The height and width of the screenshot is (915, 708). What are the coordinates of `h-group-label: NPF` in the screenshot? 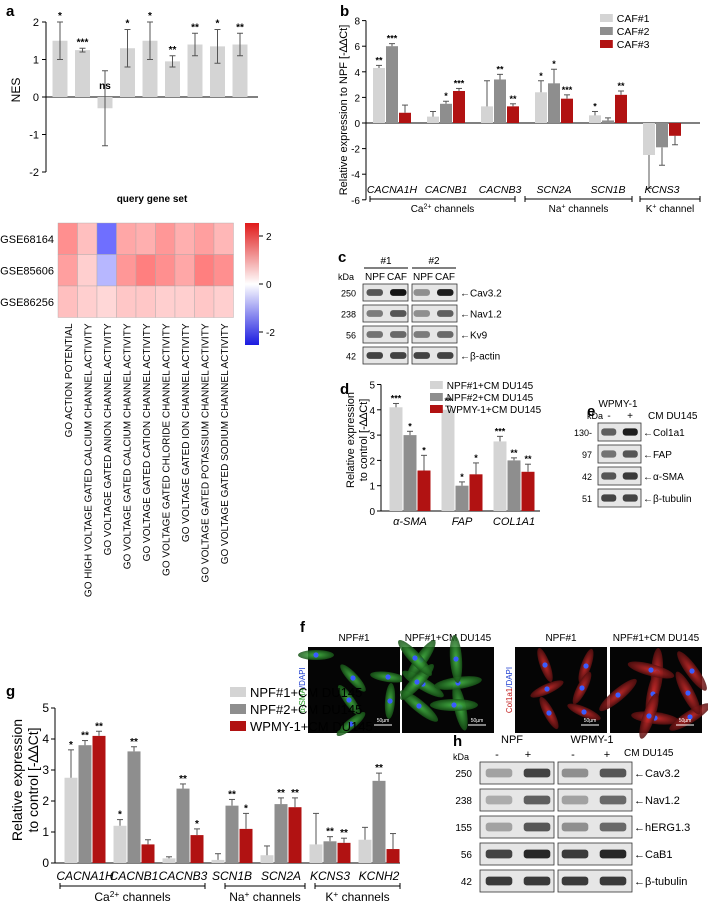 It's located at (512, 740).